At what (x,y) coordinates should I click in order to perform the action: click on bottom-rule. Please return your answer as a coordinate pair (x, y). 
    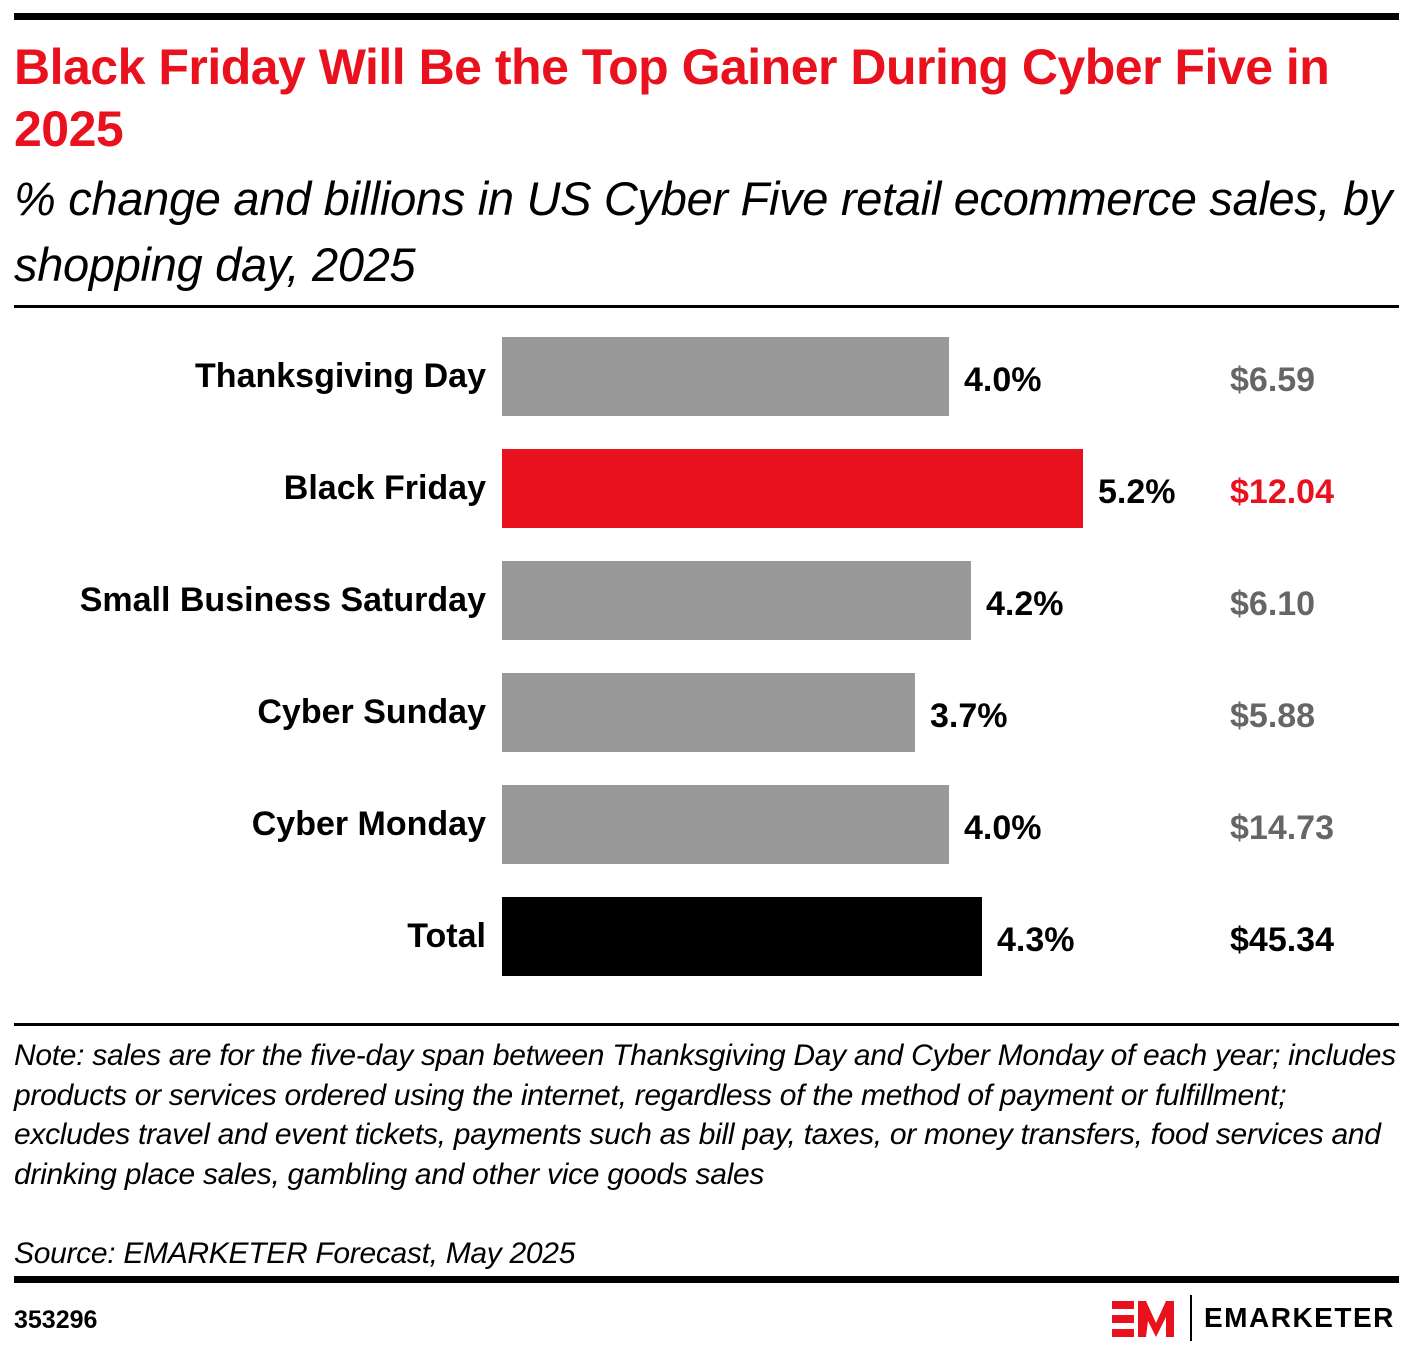
    Looking at the image, I should click on (706, 1279).